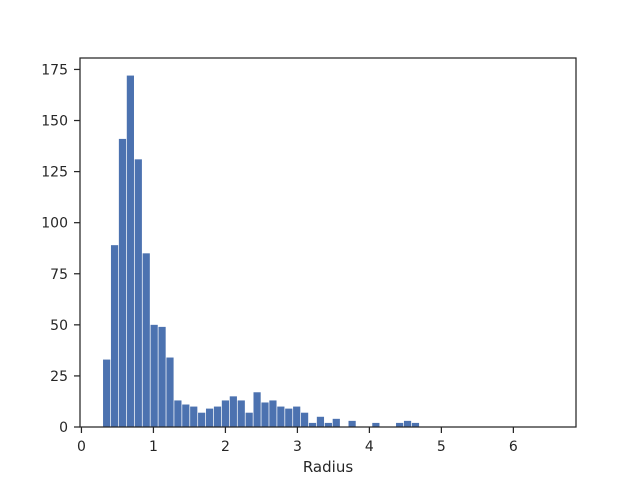 The width and height of the screenshot is (640, 484). I want to click on x-tick-label: 2, so click(225, 447).